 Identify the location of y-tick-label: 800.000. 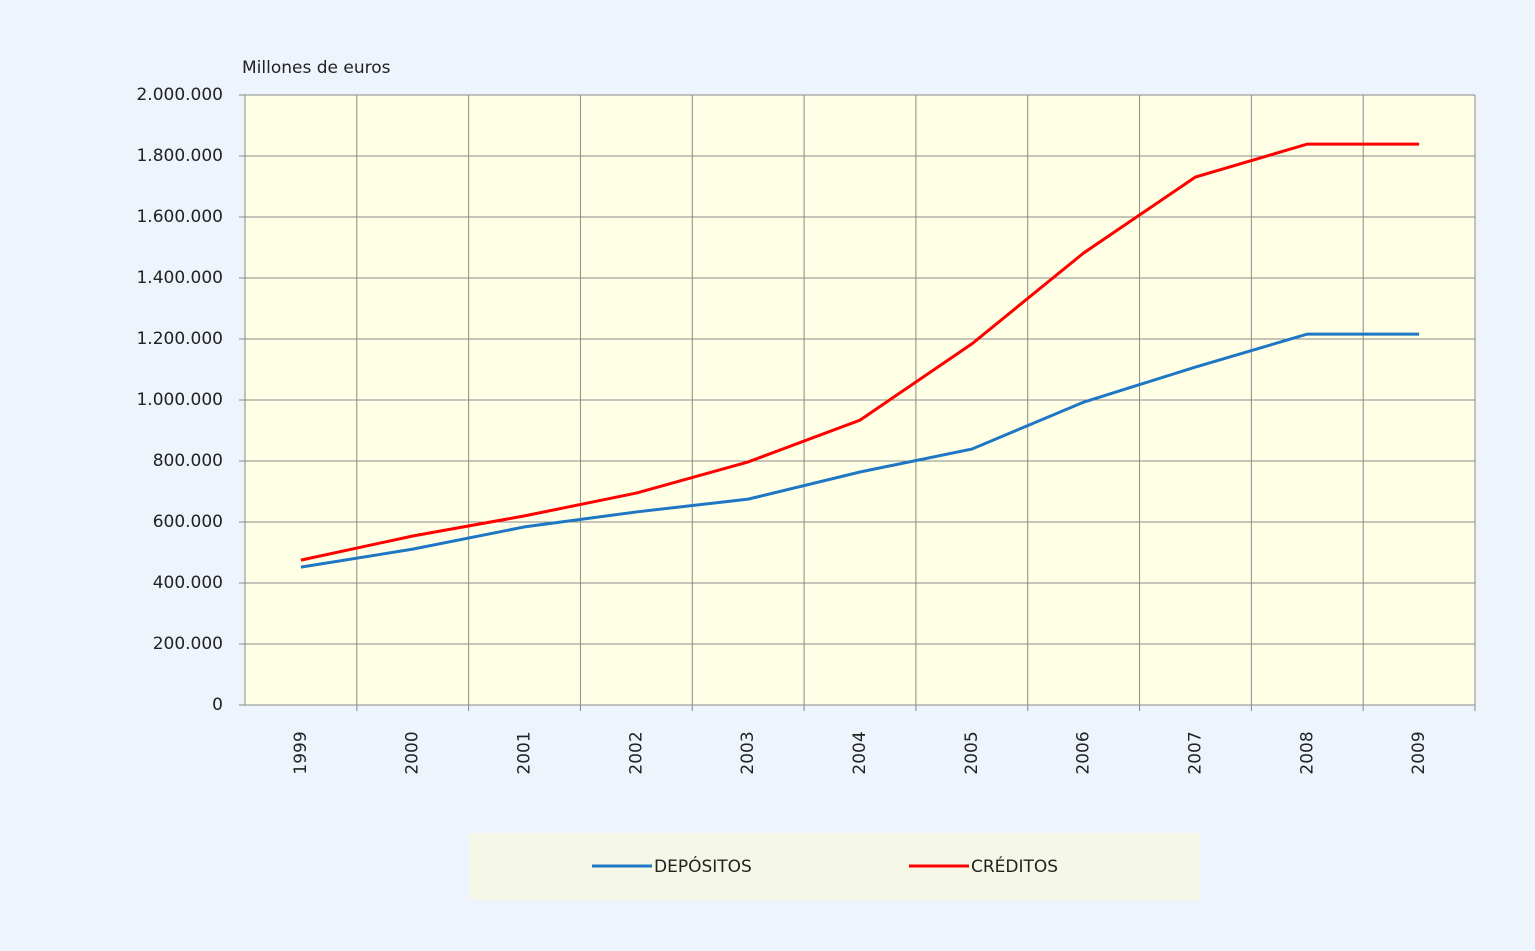
(188, 461).